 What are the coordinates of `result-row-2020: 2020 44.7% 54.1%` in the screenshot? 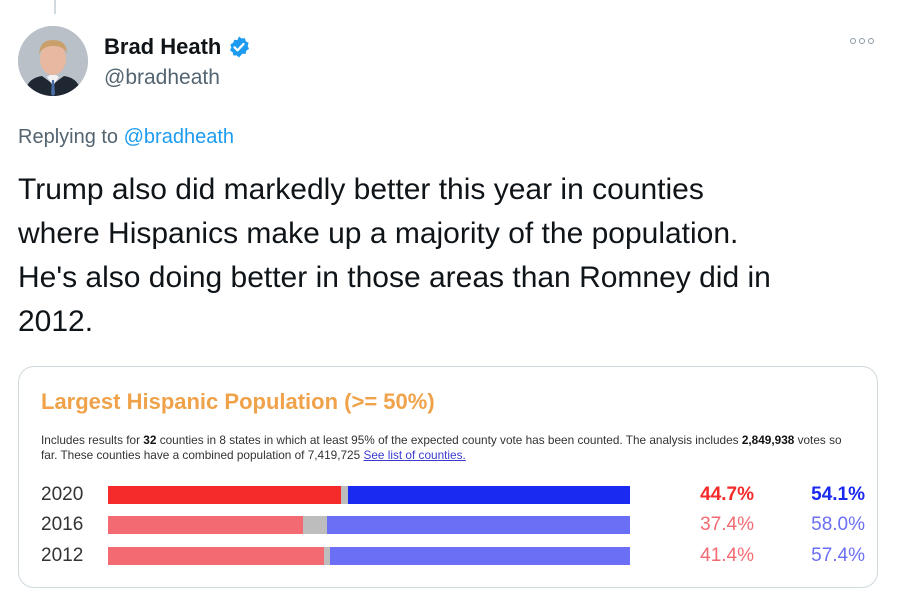 It's located at (453, 495).